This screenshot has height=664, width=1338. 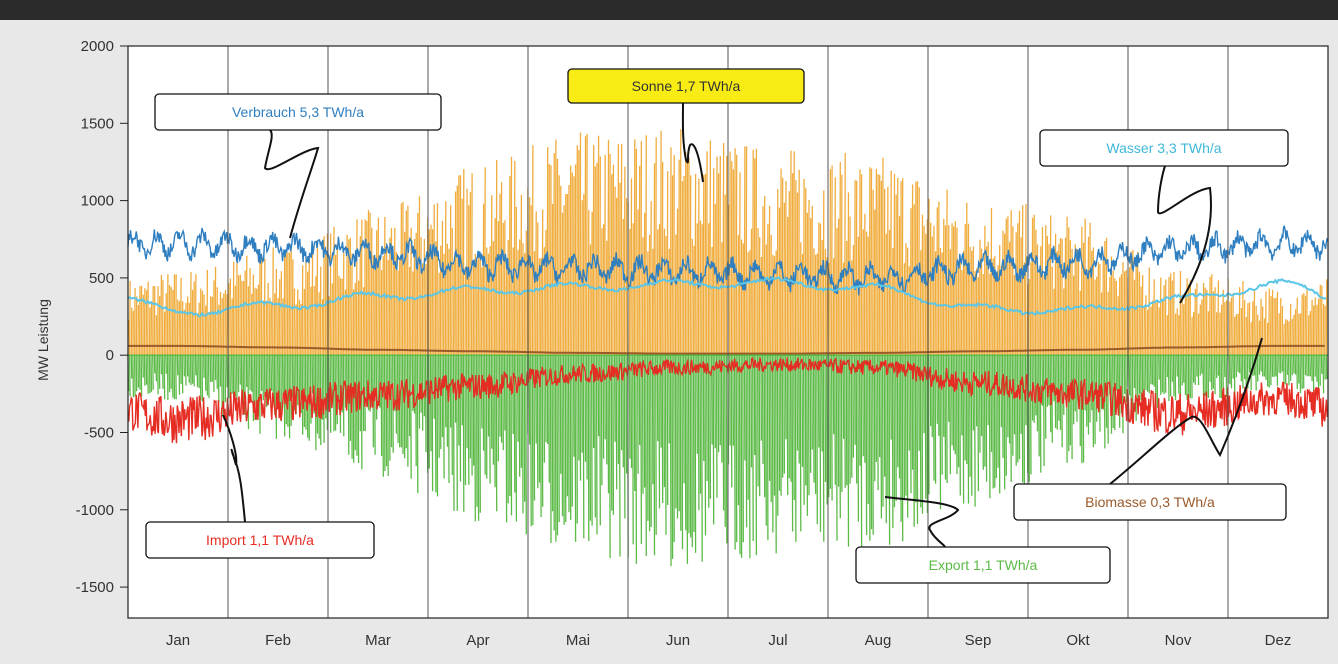 I want to click on x-tick-label: Nov, so click(x=1178, y=640).